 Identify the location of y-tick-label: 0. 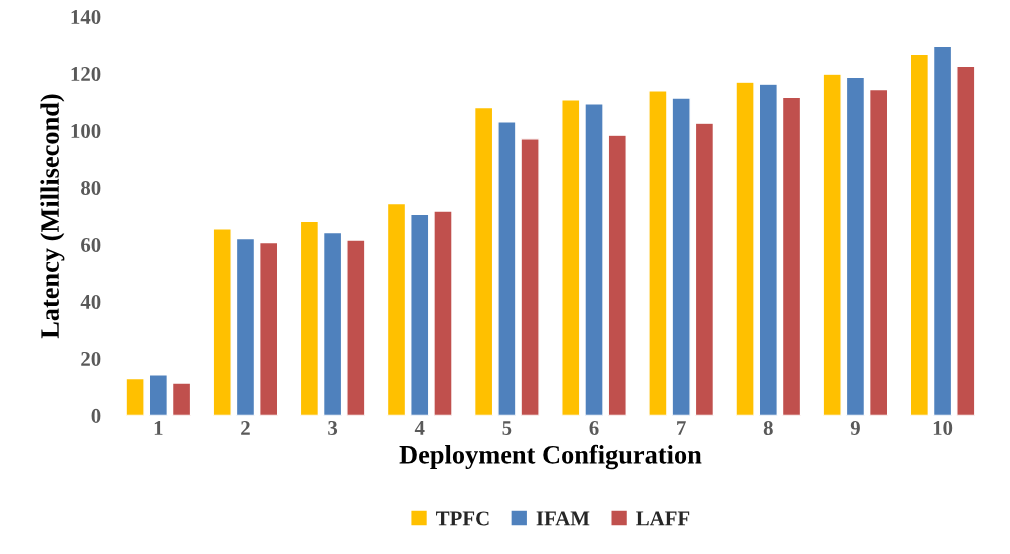
(96, 415).